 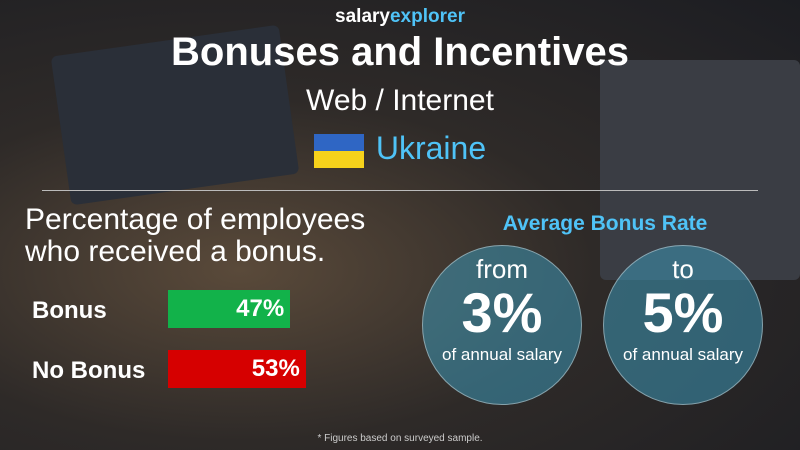 I want to click on site-logo: salaryexplorer, so click(x=400, y=16).